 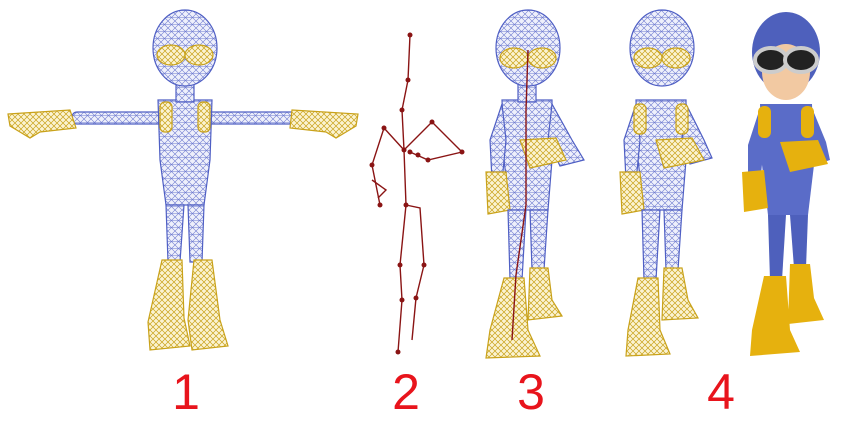 What do you see at coordinates (666, 183) in the screenshot?
I see `figure-wireframe` at bounding box center [666, 183].